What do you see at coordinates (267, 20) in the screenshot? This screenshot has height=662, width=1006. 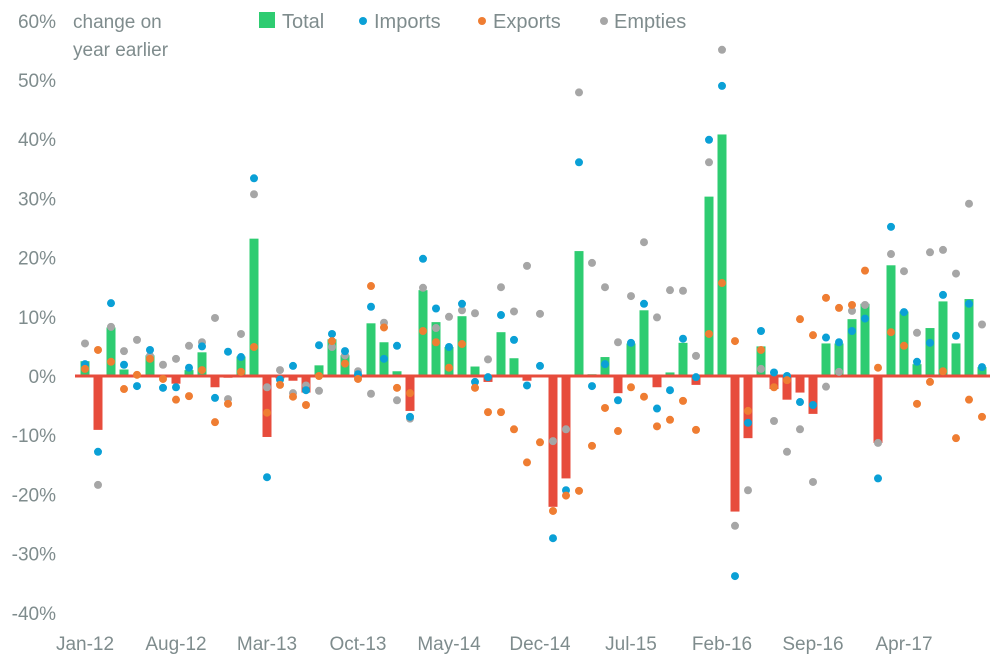 I see `legend-swatch-total` at bounding box center [267, 20].